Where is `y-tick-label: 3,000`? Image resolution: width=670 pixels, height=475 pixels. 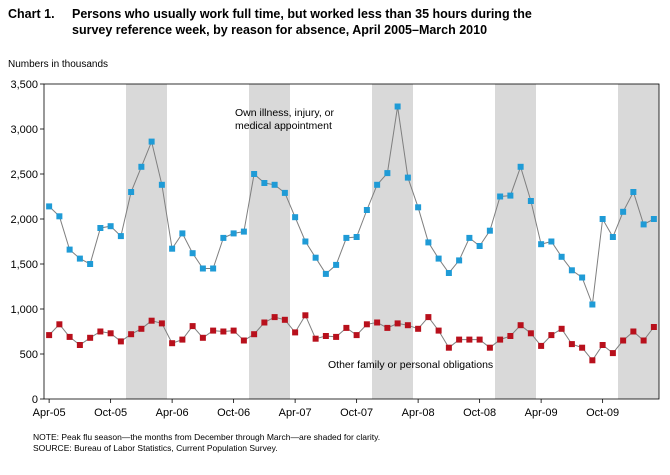 y-tick-label: 3,000 is located at coordinates (24, 130).